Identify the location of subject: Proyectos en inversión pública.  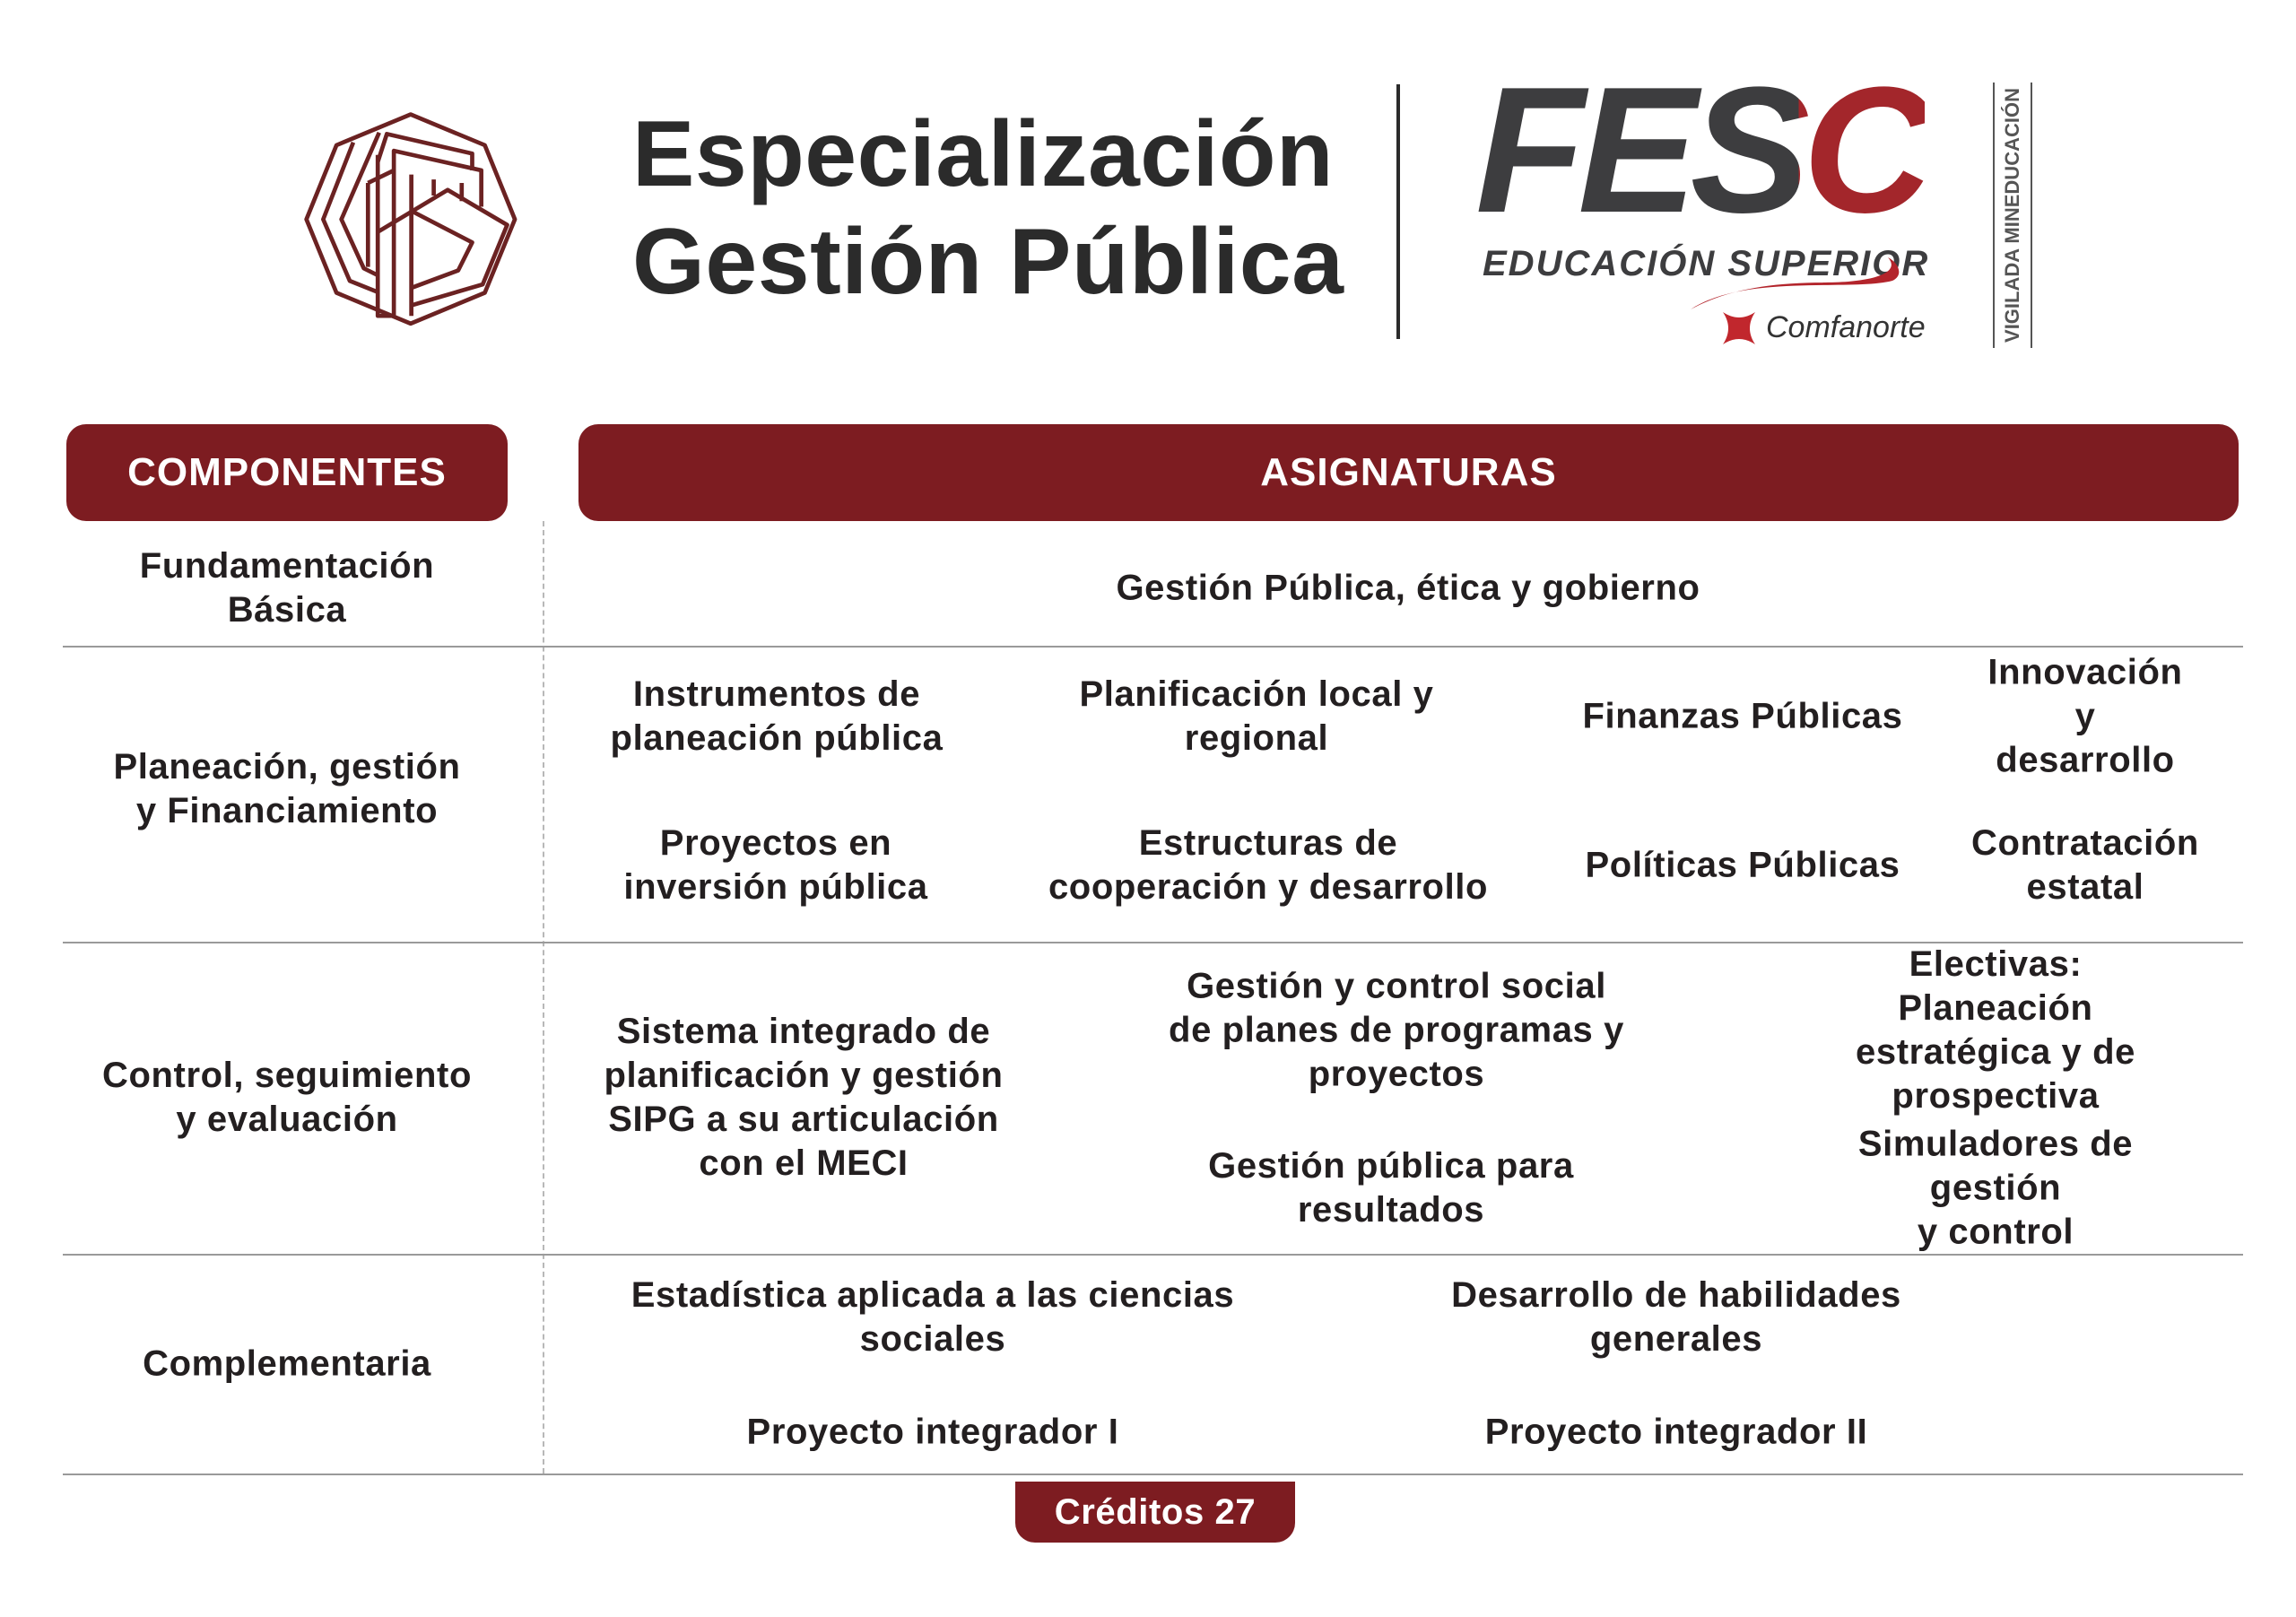
(775, 865).